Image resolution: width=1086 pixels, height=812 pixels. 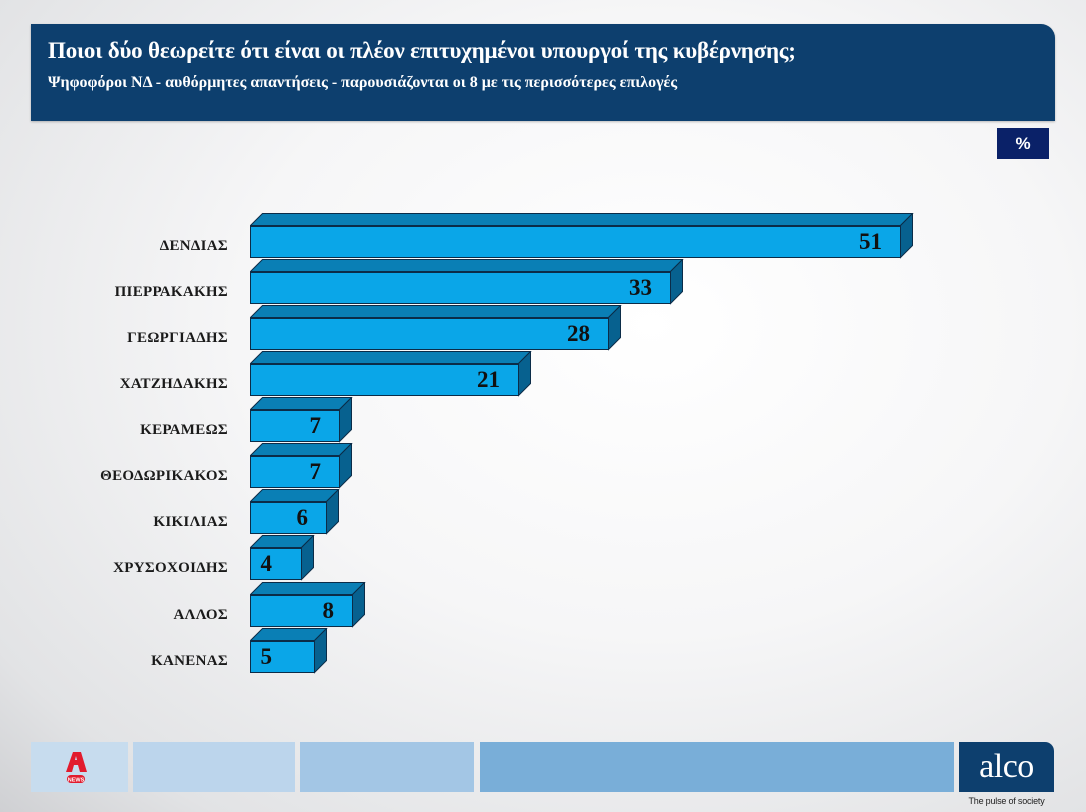 I want to click on value-label: 51, so click(x=870, y=241).